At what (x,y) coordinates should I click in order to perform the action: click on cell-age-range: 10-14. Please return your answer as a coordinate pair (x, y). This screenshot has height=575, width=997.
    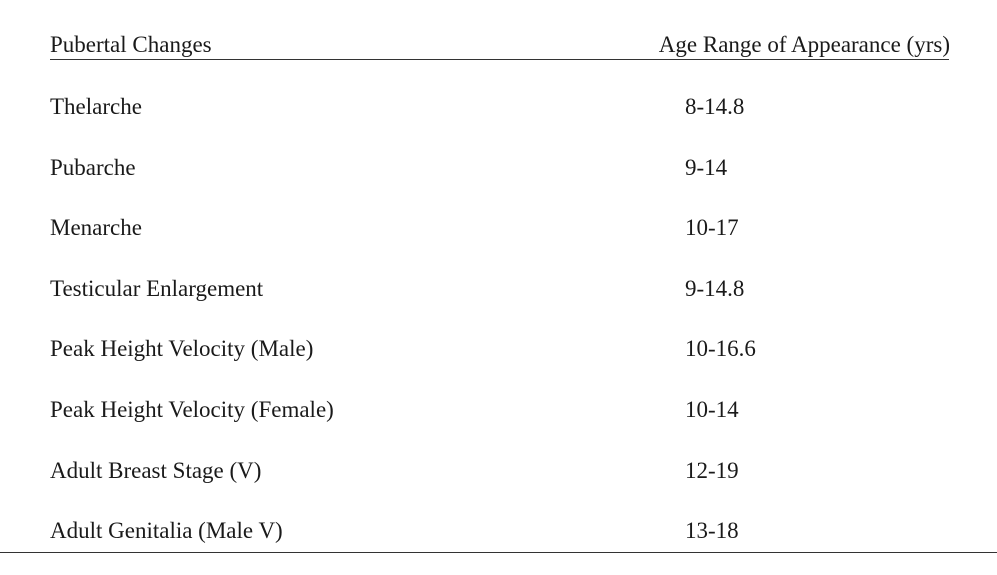
    Looking at the image, I should click on (712, 409).